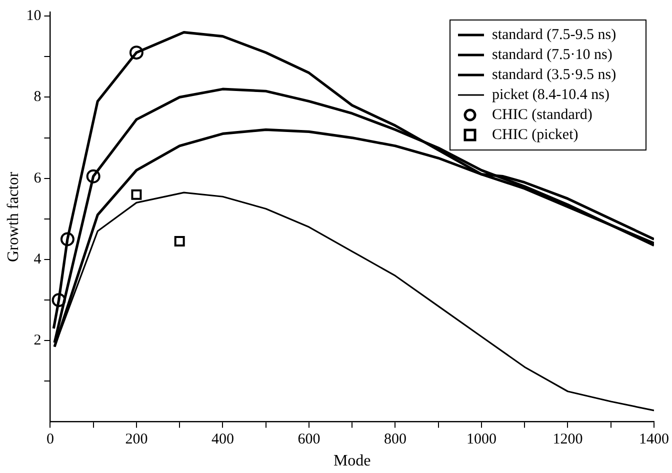 The image size is (672, 473). Describe the element at coordinates (222, 440) in the screenshot. I see `x-tick-label: 400` at that location.